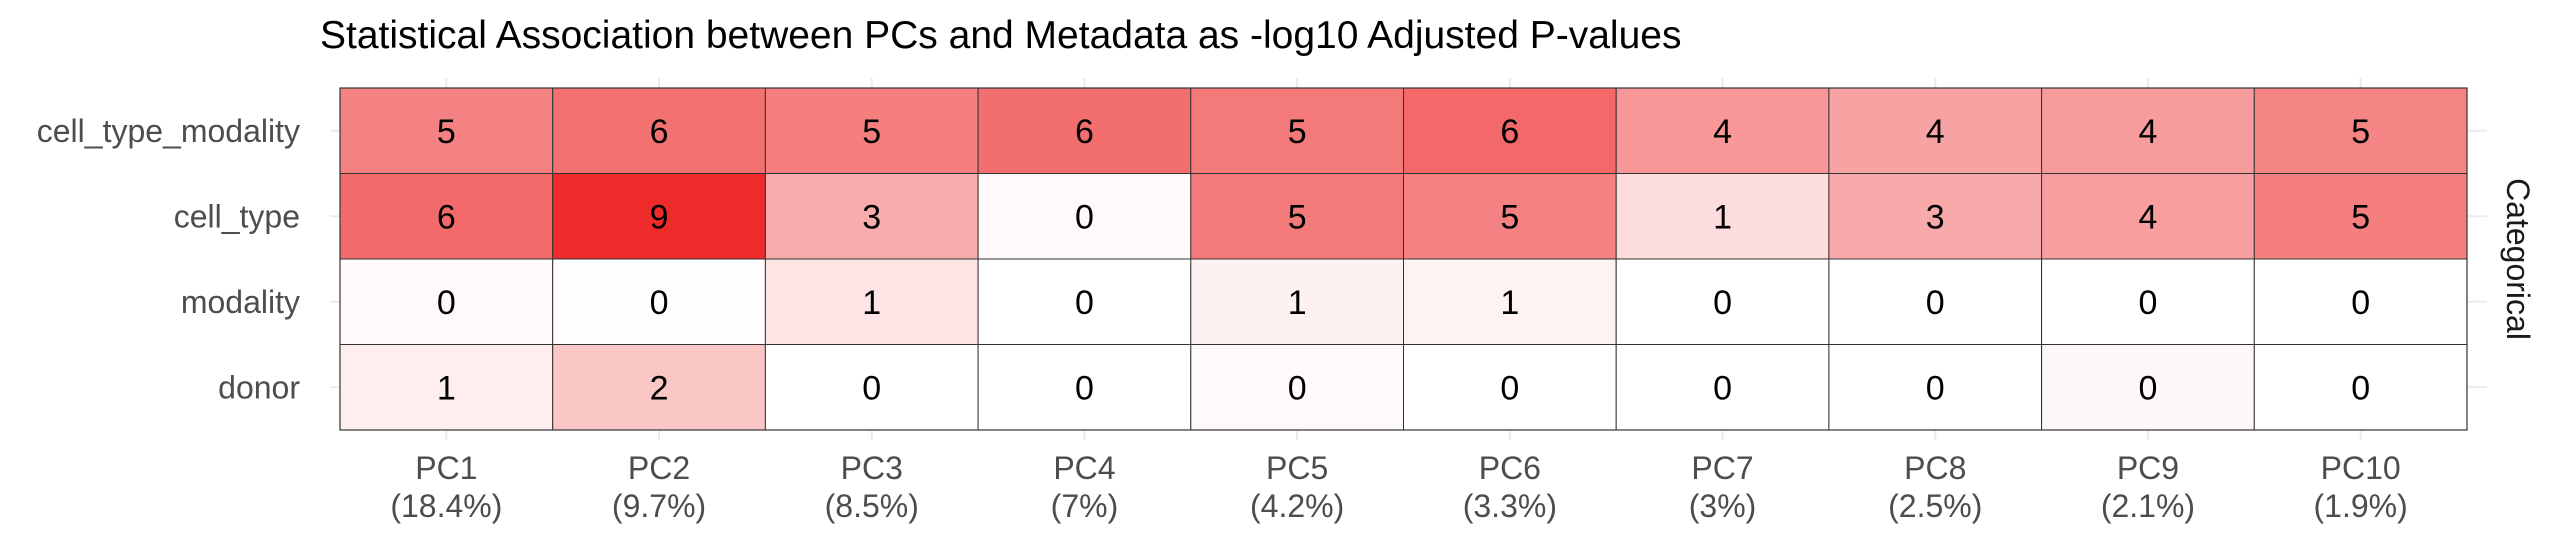 Image resolution: width=2550 pixels, height=540 pixels. Describe the element at coordinates (446, 468) in the screenshot. I see `column-label-pc: PC1` at that location.